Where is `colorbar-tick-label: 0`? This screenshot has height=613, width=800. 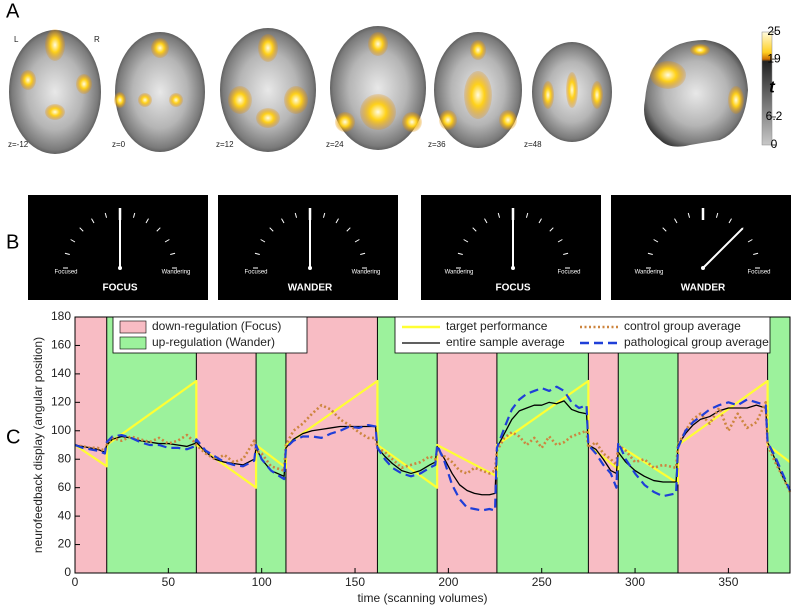
colorbar-tick-label: 0 is located at coordinates (774, 144).